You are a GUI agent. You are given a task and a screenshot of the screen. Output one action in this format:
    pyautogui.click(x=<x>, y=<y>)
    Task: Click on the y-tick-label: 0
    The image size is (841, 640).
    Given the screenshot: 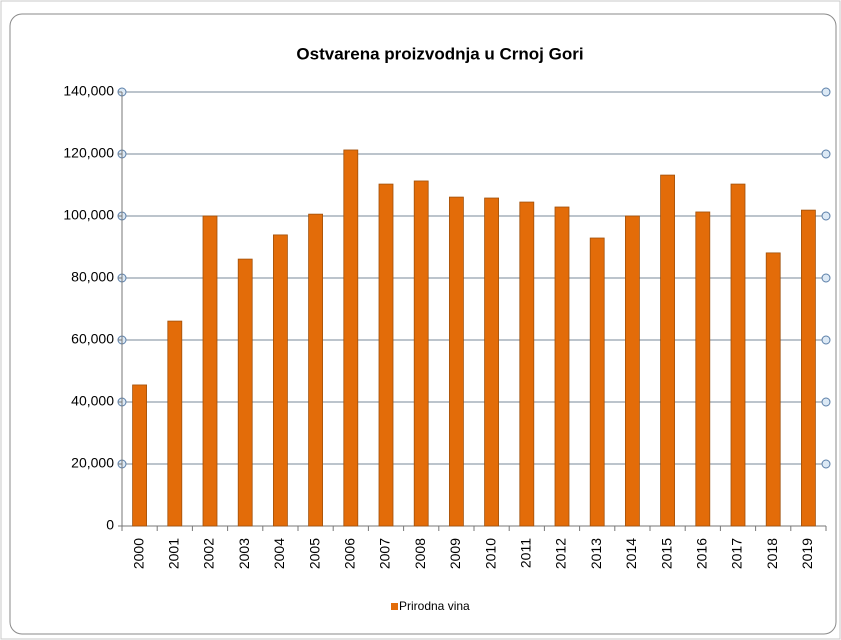 What is the action you would take?
    pyautogui.click(x=110, y=525)
    